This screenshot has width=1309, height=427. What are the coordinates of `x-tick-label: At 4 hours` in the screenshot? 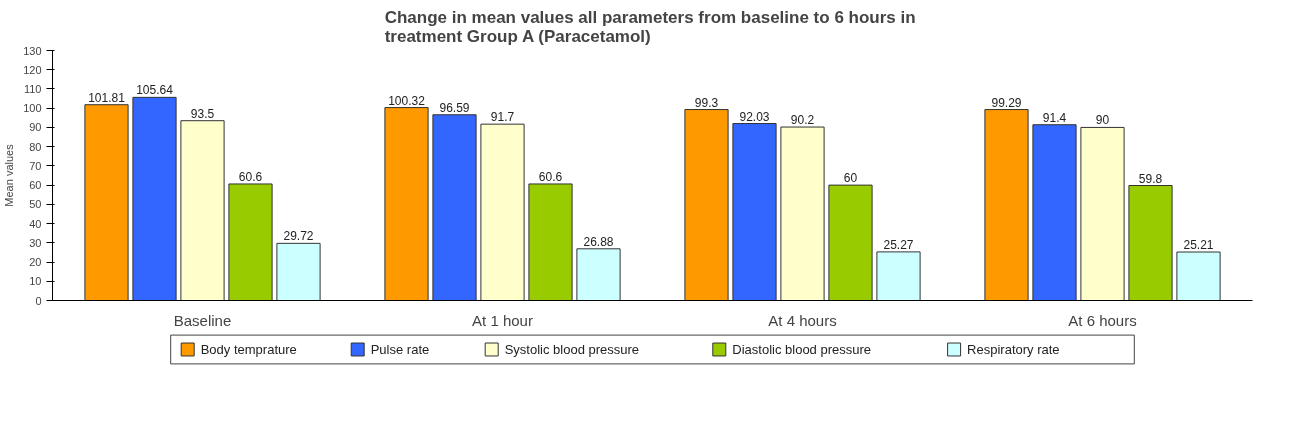 It's located at (802, 320).